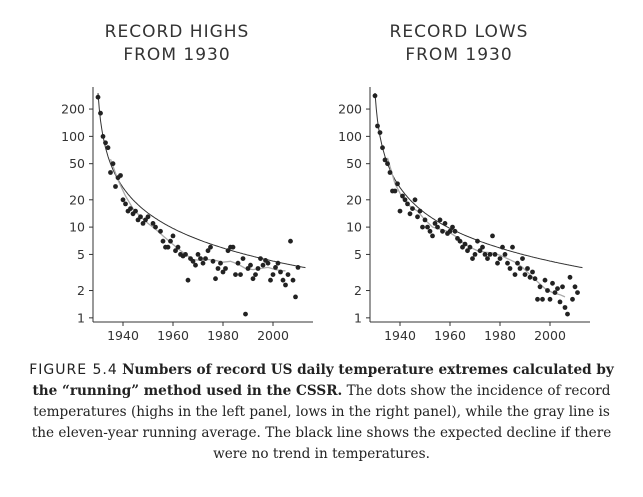 The image size is (643, 497). I want to click on lows-y-tick-label: 50, so click(354, 163).